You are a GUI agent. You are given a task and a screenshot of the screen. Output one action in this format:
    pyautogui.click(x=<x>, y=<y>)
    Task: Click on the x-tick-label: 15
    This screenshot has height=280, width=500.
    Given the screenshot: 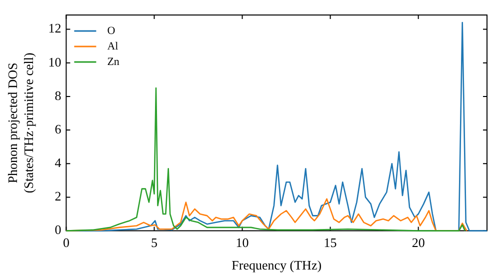 What is the action you would take?
    pyautogui.click(x=330, y=242)
    